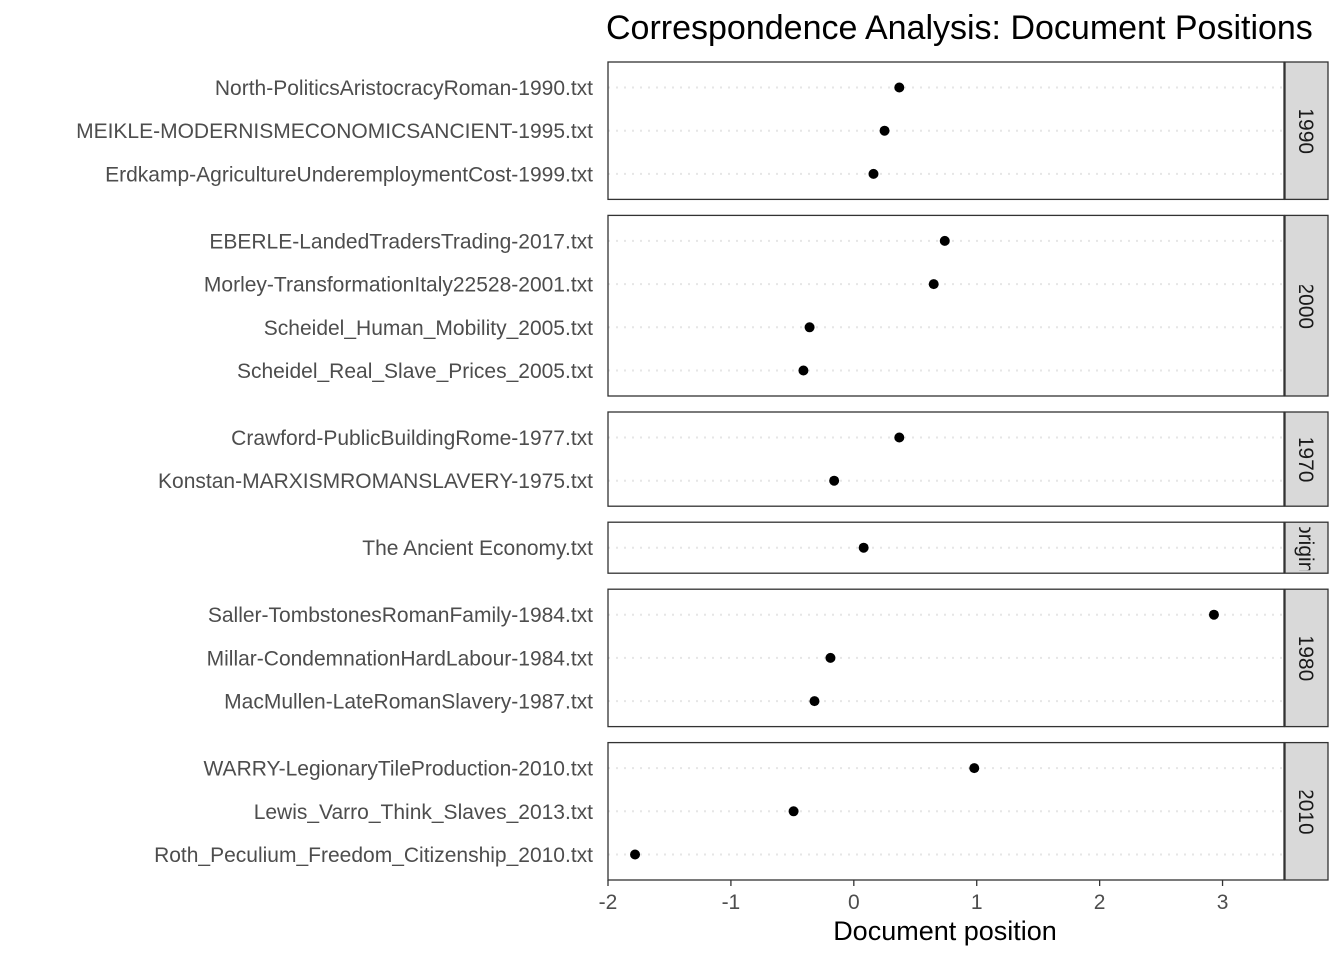 Image resolution: width=1344 pixels, height=965 pixels. Describe the element at coordinates (608, 902) in the screenshot. I see `x-tick-label: -2` at that location.